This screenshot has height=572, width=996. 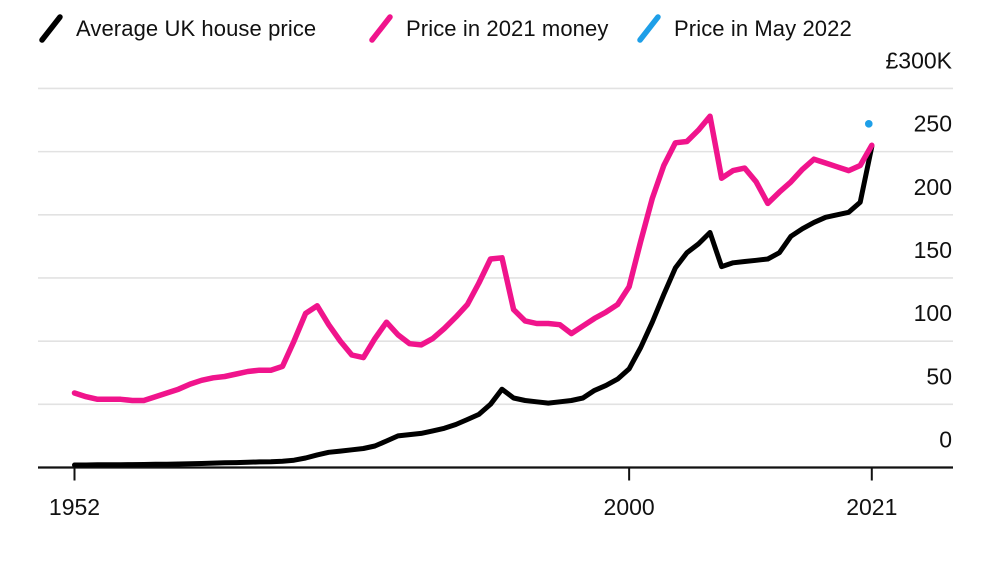 What do you see at coordinates (381, 29) in the screenshot?
I see `pink-slash-icon` at bounding box center [381, 29].